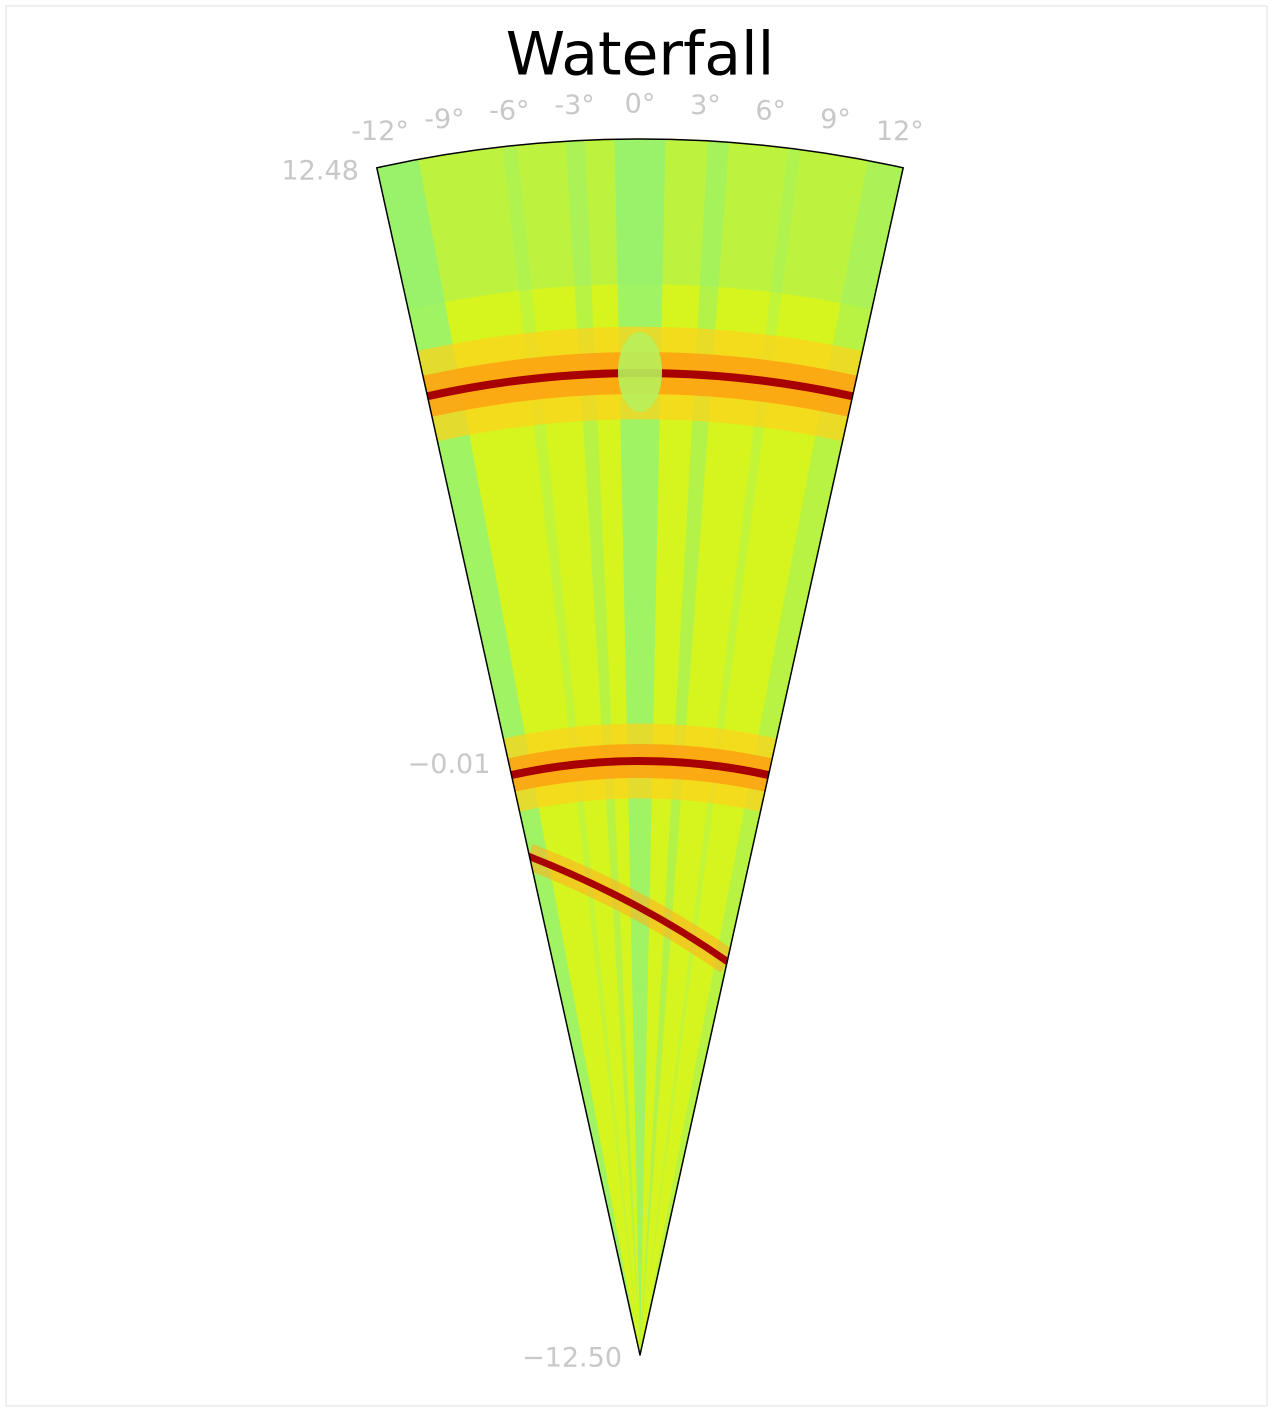 This screenshot has width=1273, height=1413. Describe the element at coordinates (705, 105) in the screenshot. I see `theta-tick-label: 3°` at that location.